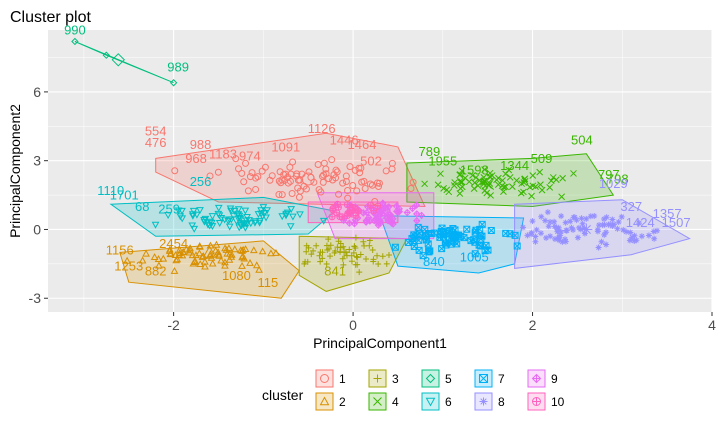  Describe the element at coordinates (442, 160) in the screenshot. I see `point-label: 1955` at that location.